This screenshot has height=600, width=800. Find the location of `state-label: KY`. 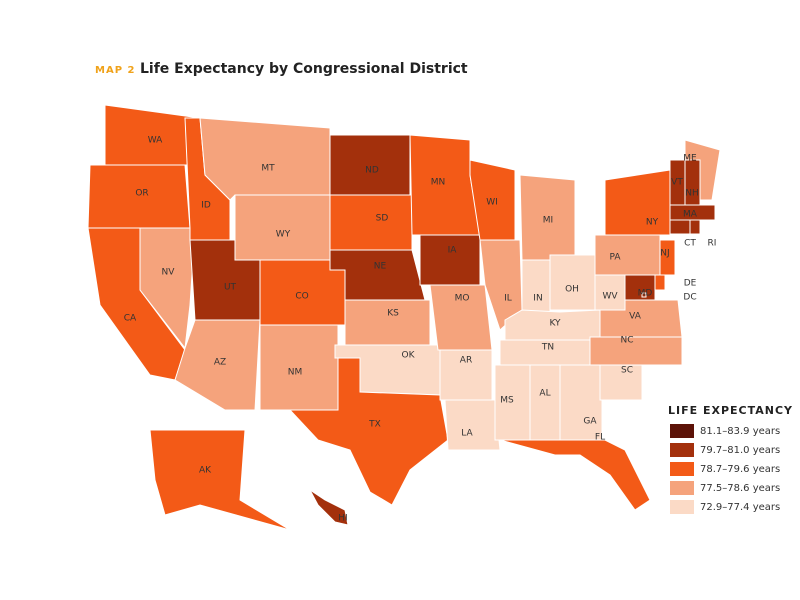

state-label: KY is located at coordinates (555, 324).